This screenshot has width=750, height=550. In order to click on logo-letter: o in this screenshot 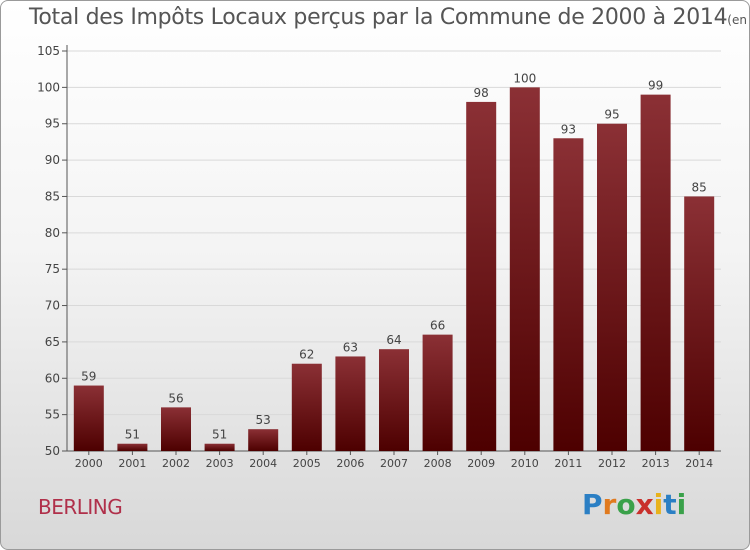, I will do `click(626, 504)`.